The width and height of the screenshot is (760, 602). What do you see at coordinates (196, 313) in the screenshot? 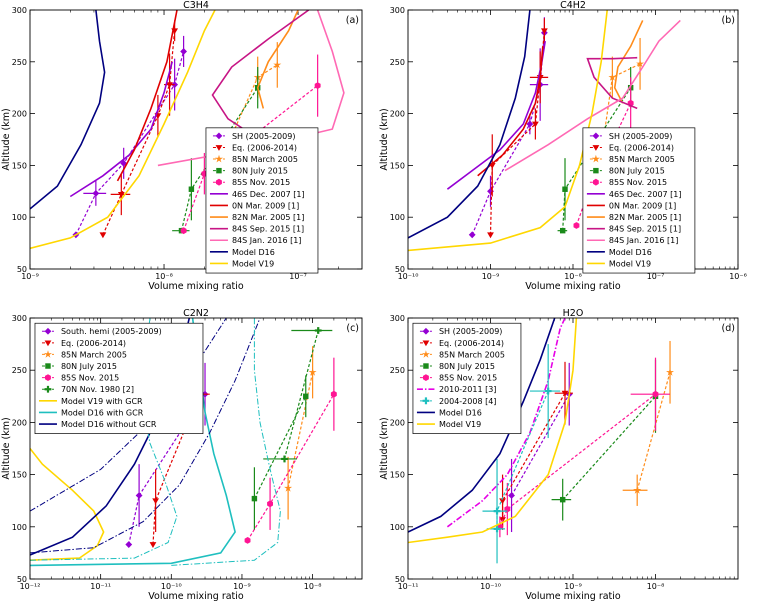
I see `chart-title: C2N2` at bounding box center [196, 313].